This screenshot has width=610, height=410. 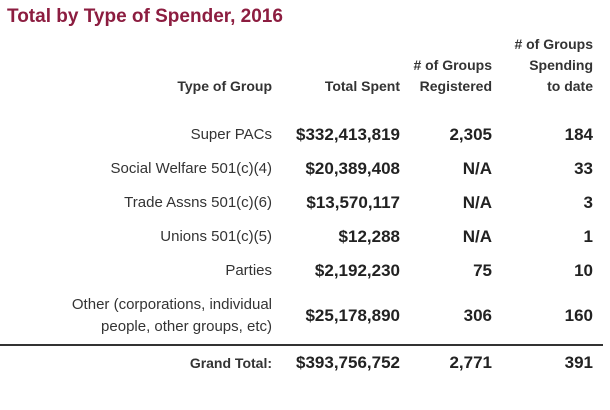 What do you see at coordinates (583, 168) in the screenshot?
I see `row-groups-spending: 33` at bounding box center [583, 168].